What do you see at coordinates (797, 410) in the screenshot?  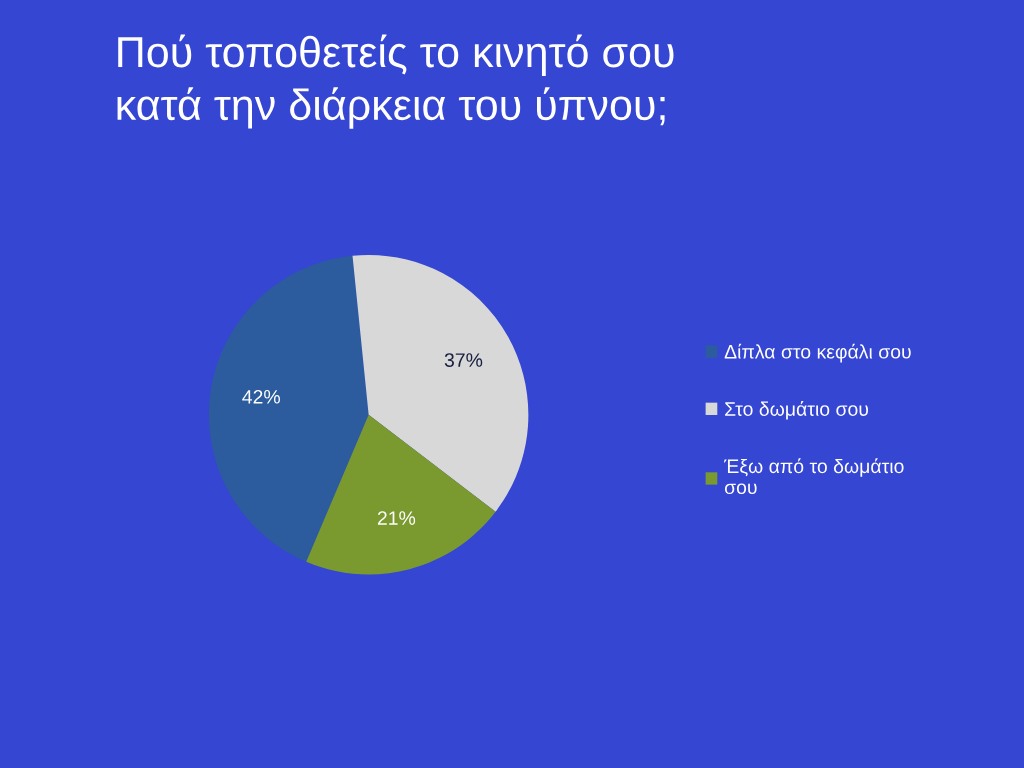 I see `legend-label: Στο δωμάτιο σου` at bounding box center [797, 410].